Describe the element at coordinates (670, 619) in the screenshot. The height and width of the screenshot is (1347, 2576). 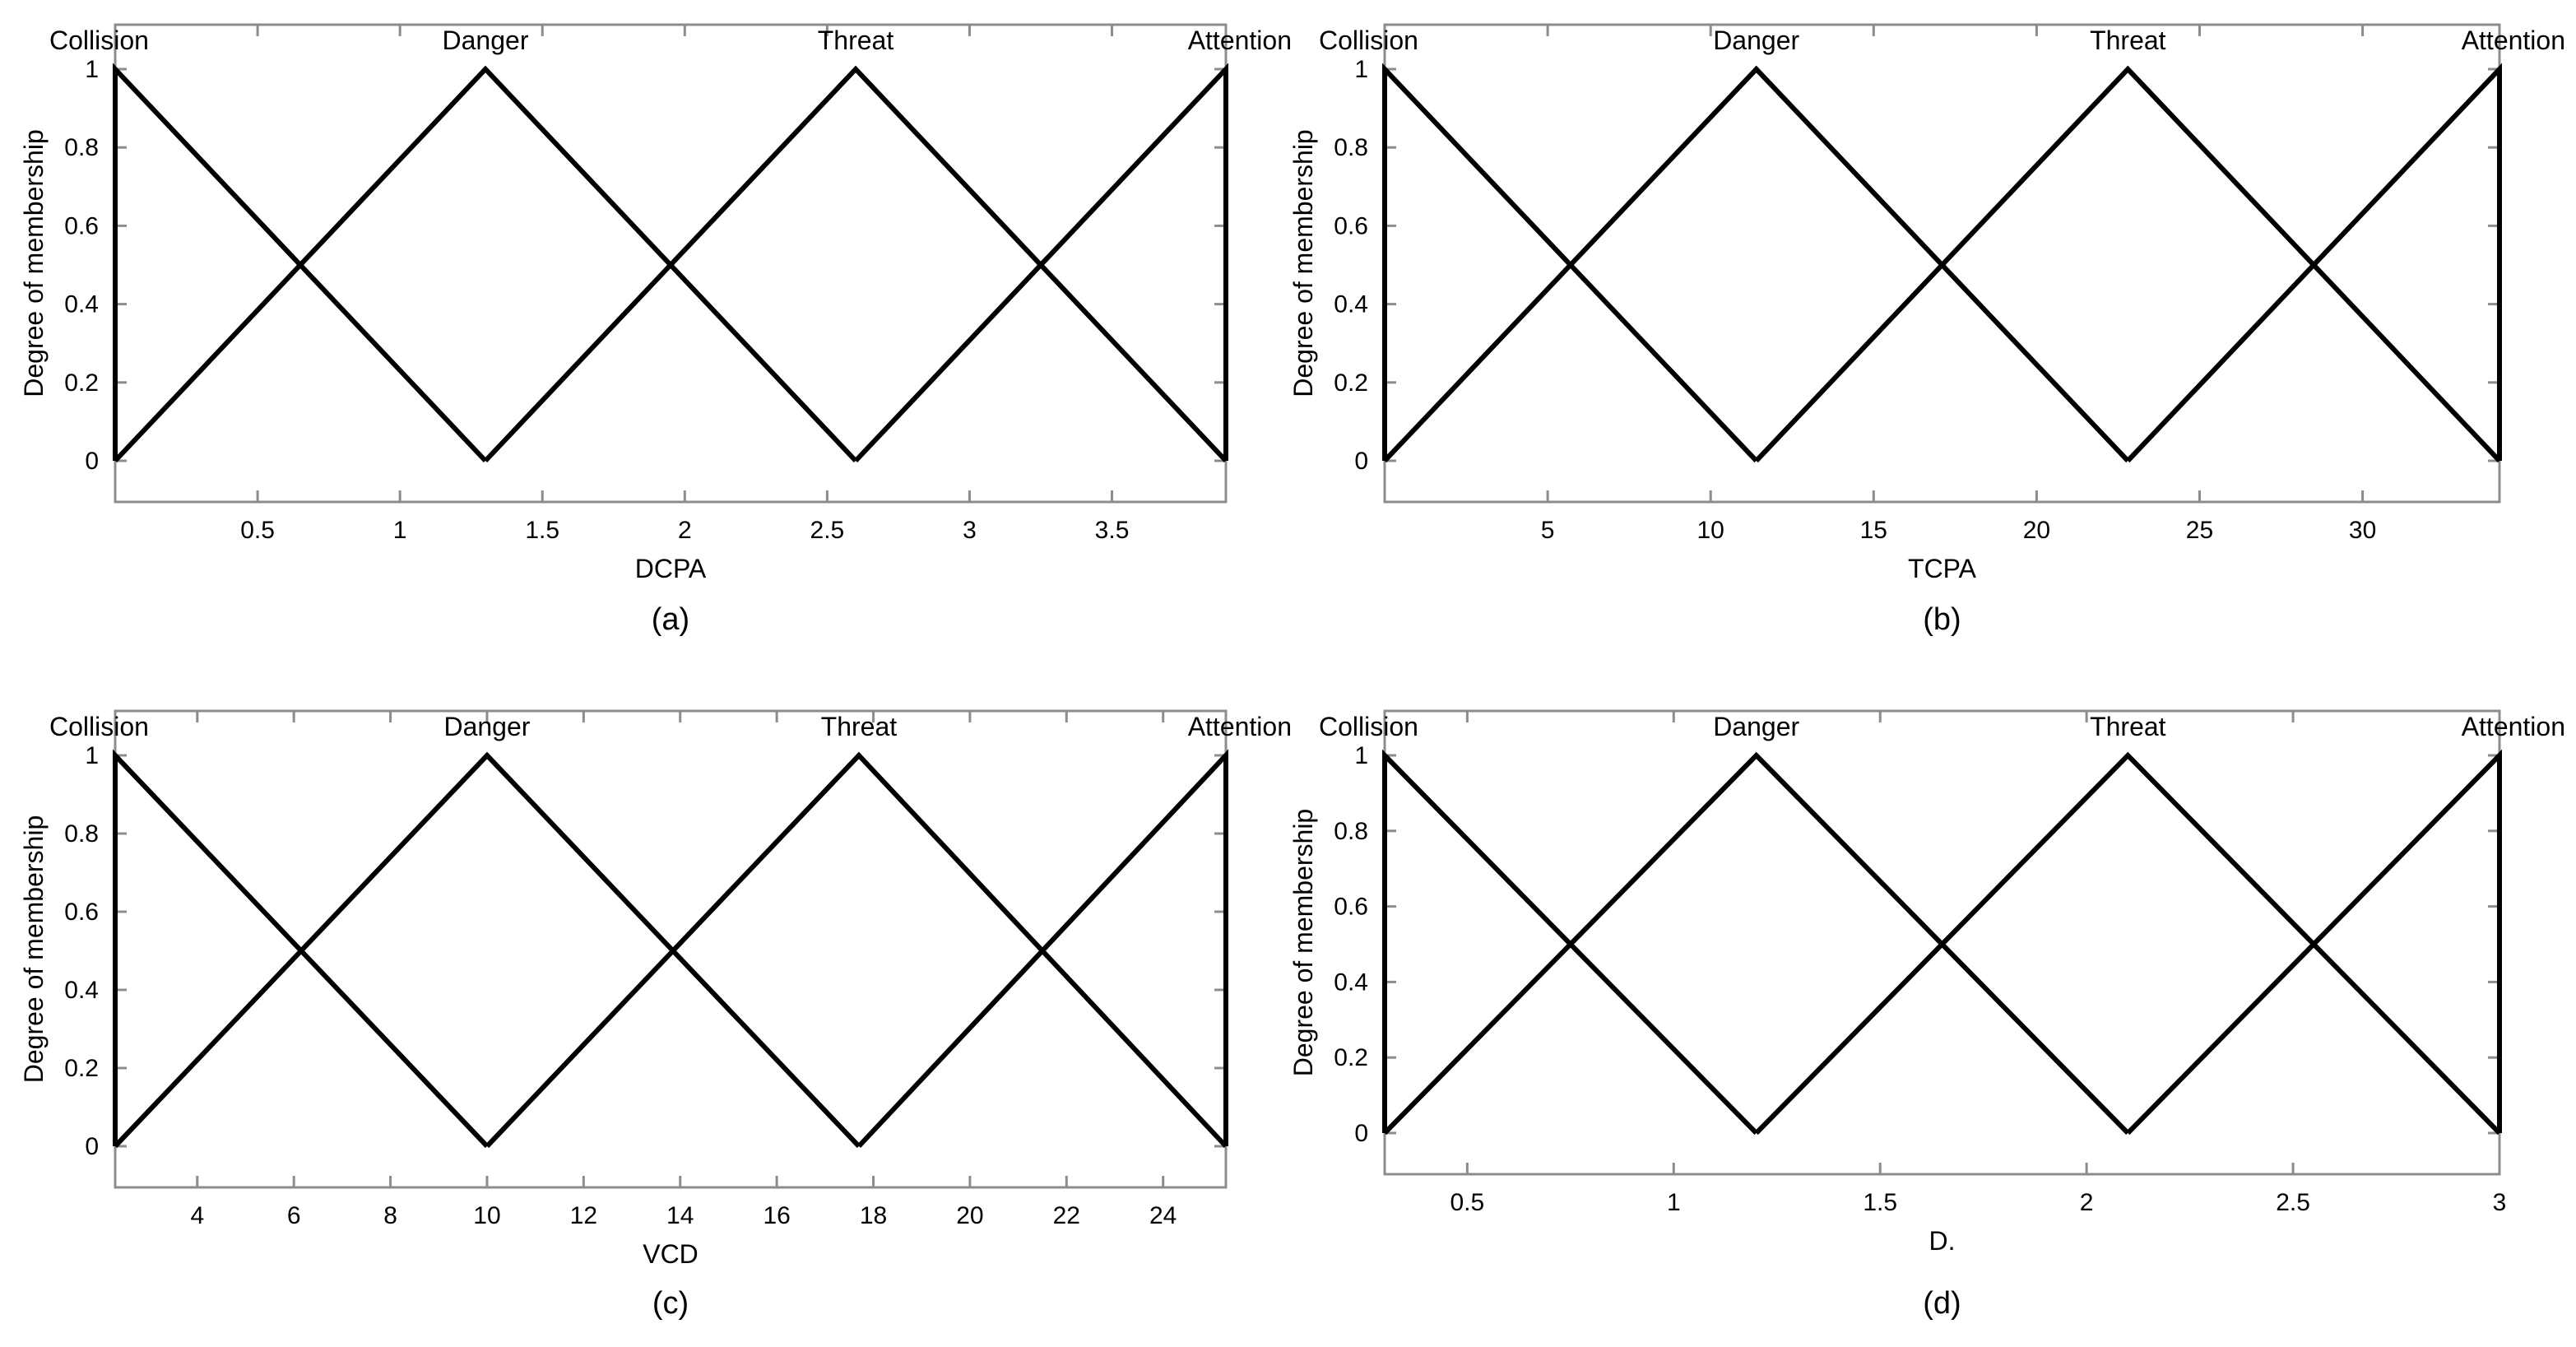
I see `panel-caption: (a)` at that location.